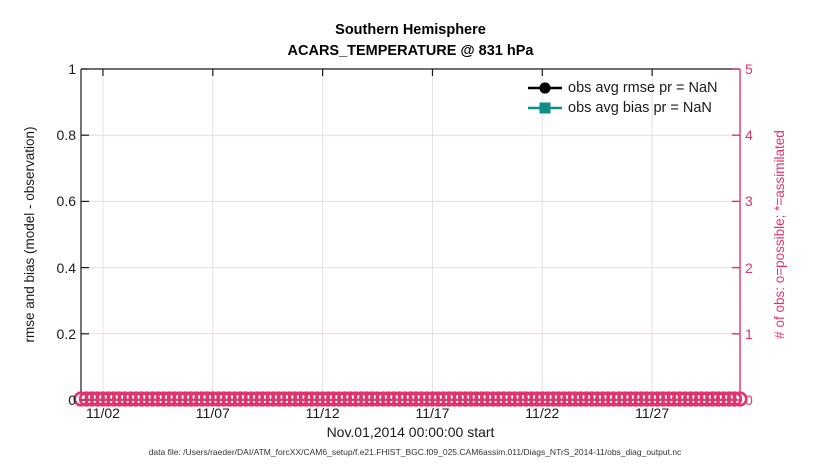 The width and height of the screenshot is (830, 470). What do you see at coordinates (410, 30) in the screenshot?
I see `chart-title: Southern Hemisphere` at bounding box center [410, 30].